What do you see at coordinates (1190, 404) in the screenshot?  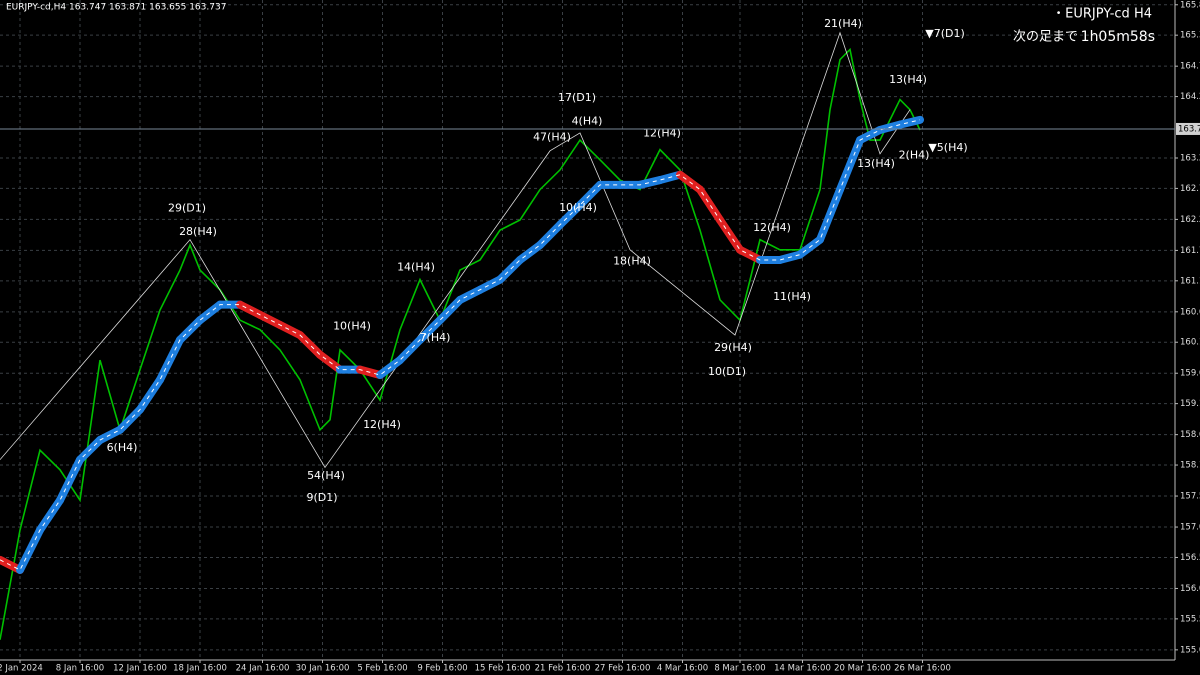 I see `y-tick-label: 159.130` at bounding box center [1190, 404].